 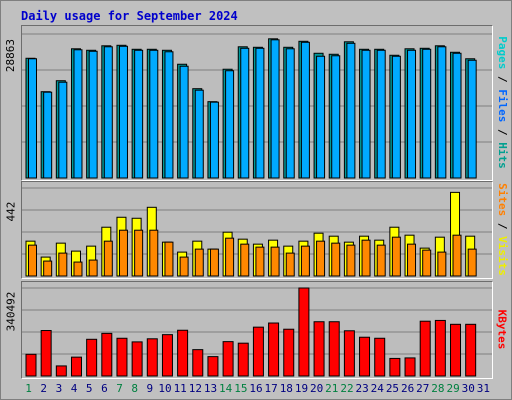 What do you see at coordinates (241, 388) in the screenshot?
I see `day-label-15: 15` at bounding box center [241, 388].